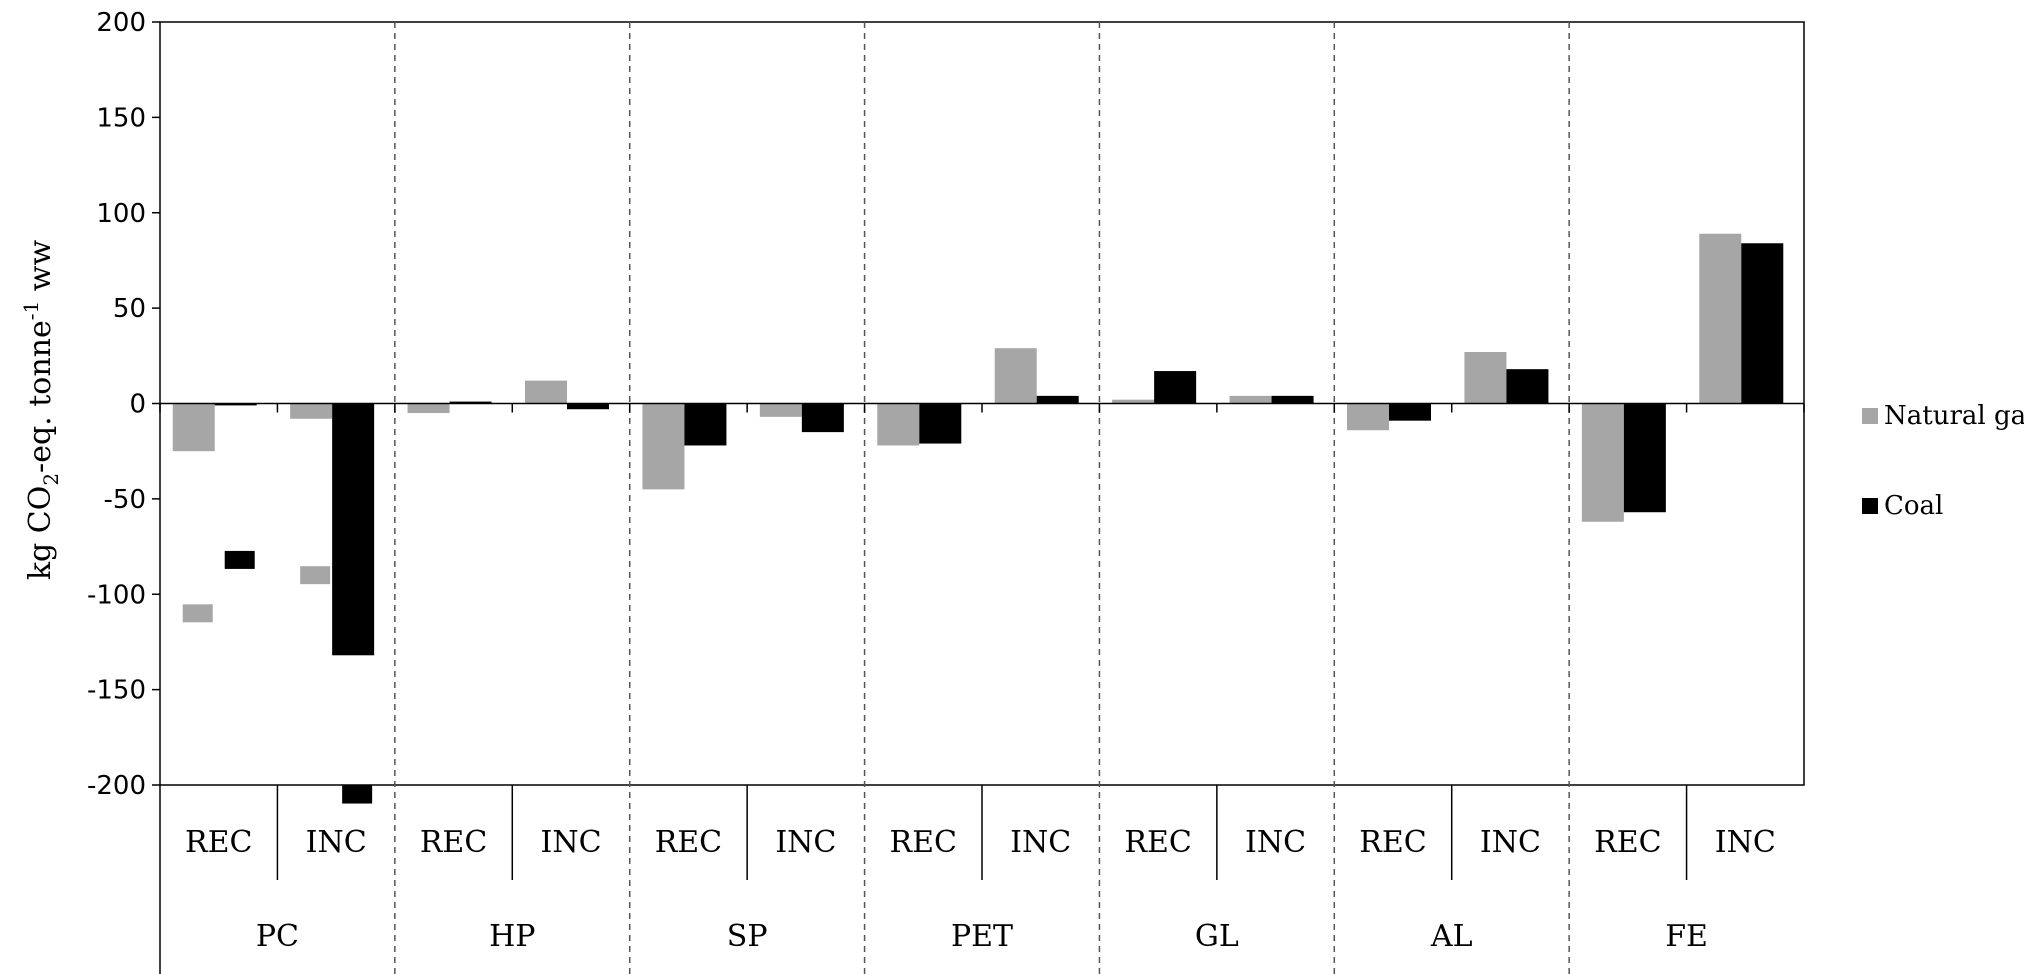  What do you see at coordinates (1943, 461) in the screenshot?
I see `legend: Natural gas Coal` at bounding box center [1943, 461].